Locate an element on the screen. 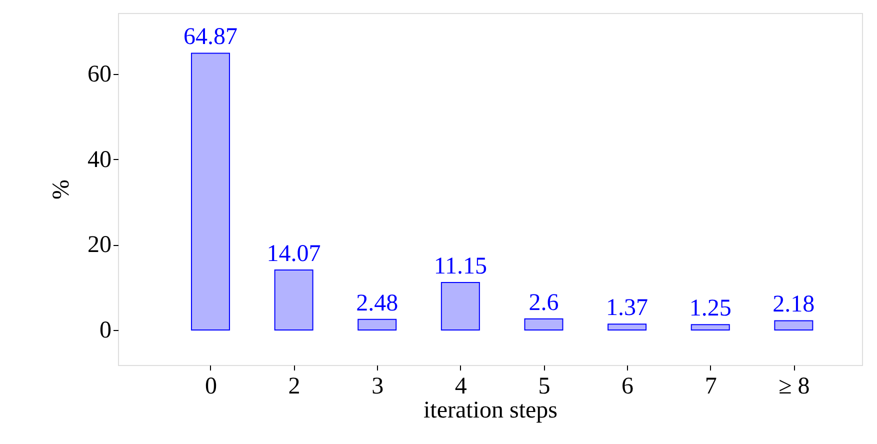  x-tick-label: 5 is located at coordinates (544, 387).